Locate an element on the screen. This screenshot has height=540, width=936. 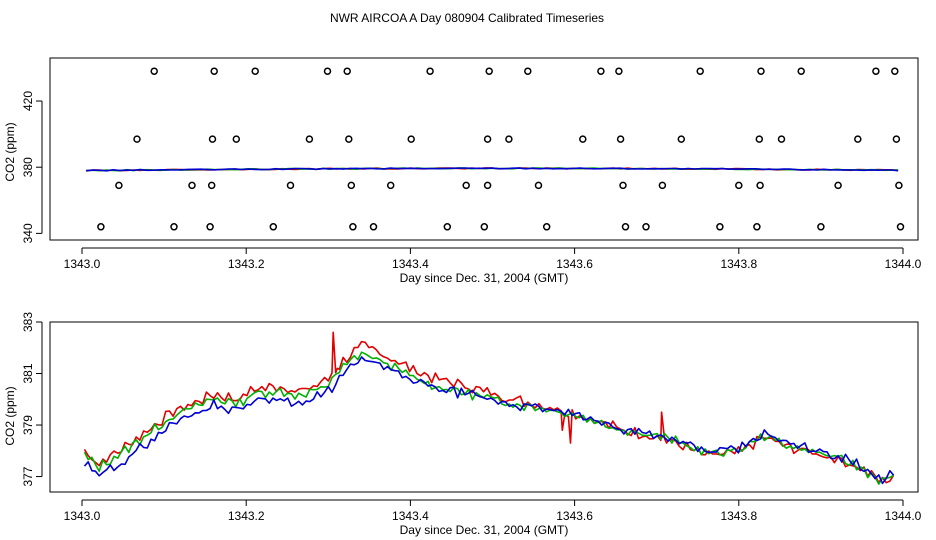
bottom-x-tick-label: 1343.0 is located at coordinates (82, 516).